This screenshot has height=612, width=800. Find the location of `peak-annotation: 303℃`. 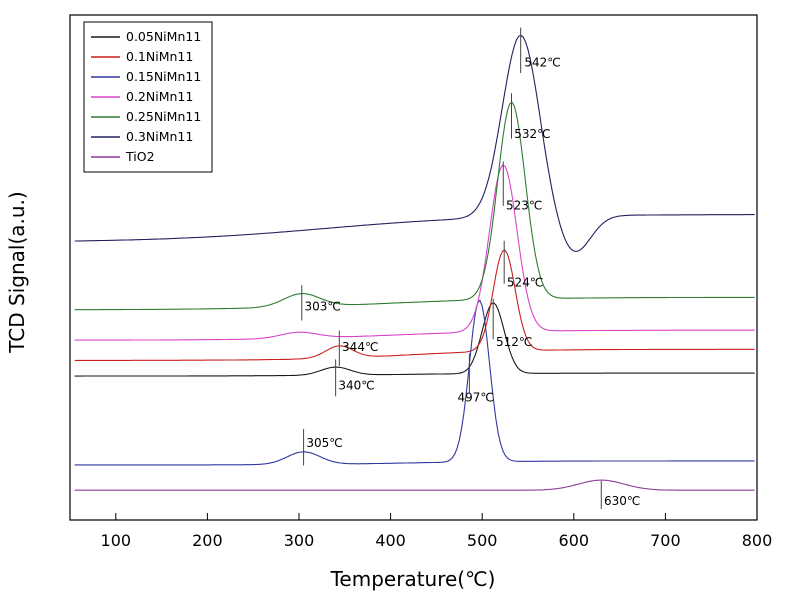

peak-annotation: 303℃ is located at coordinates (322, 306).